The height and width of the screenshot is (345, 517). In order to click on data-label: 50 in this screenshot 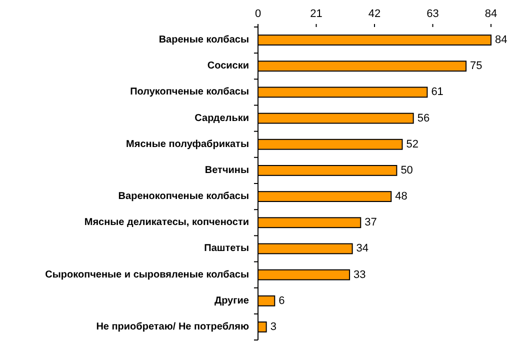, I will do `click(406, 170)`.